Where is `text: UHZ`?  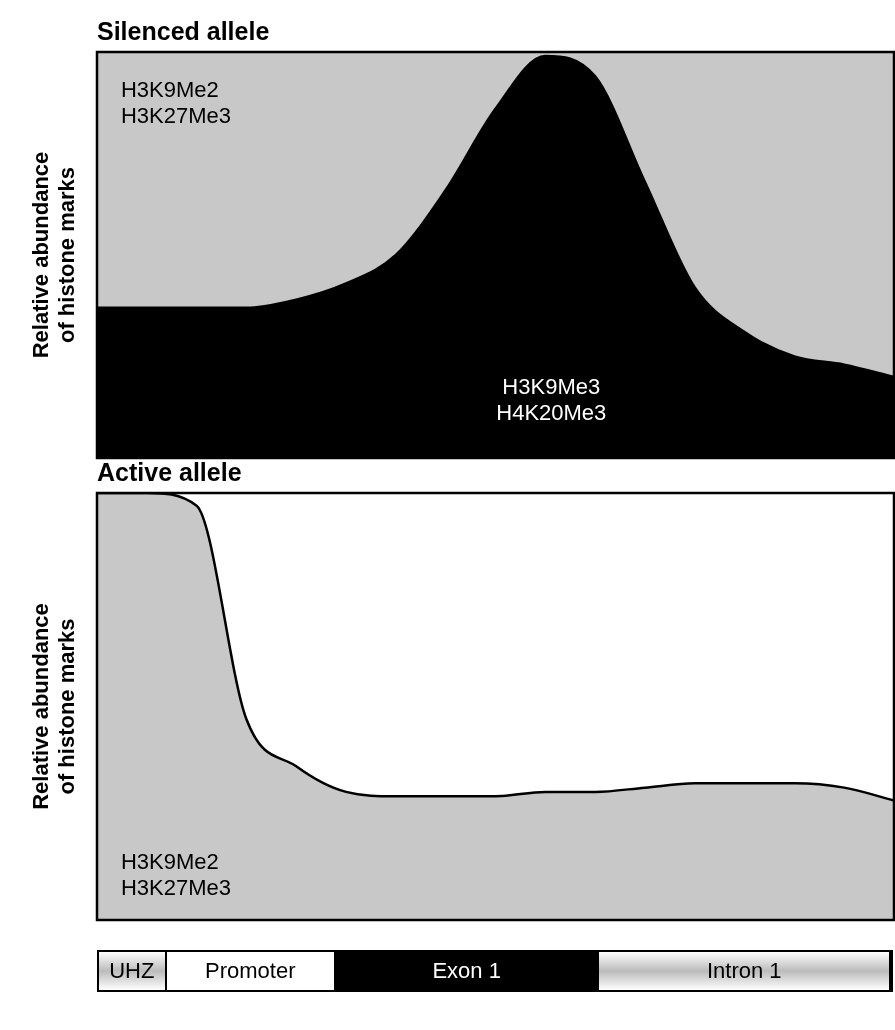 text: UHZ is located at coordinates (133, 971).